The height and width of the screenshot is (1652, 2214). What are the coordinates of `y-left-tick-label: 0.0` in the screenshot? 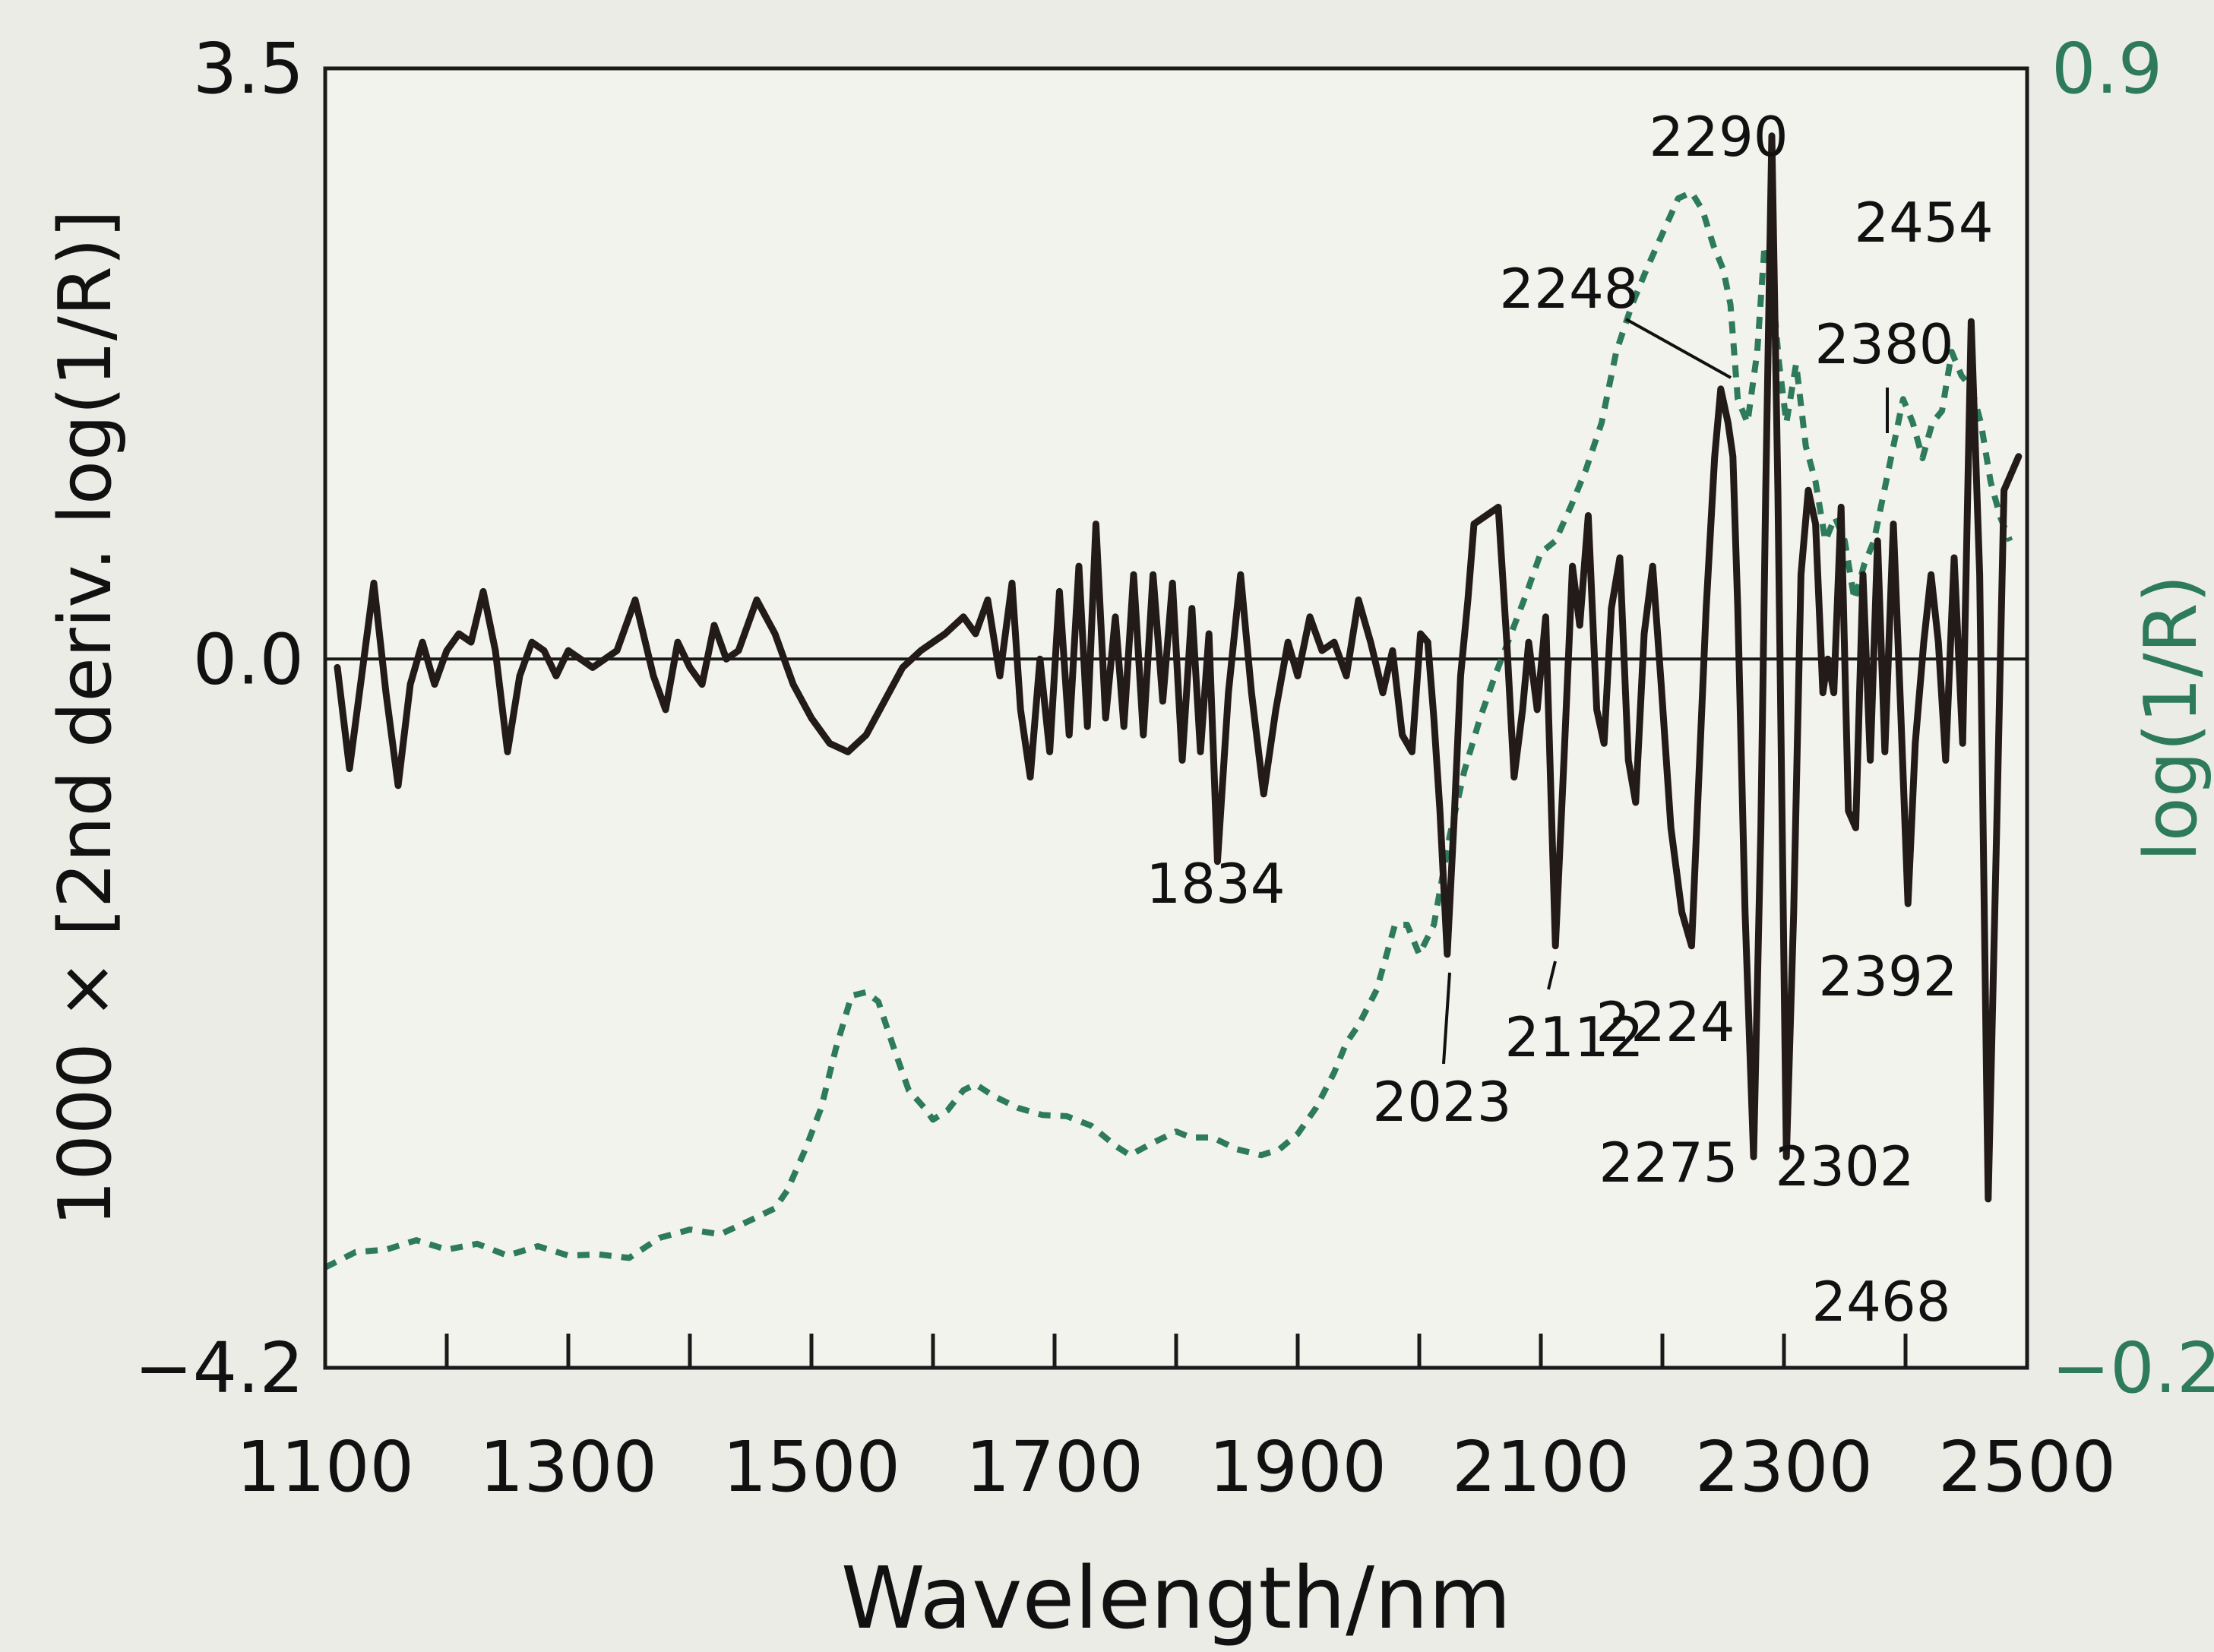 It's located at (248, 659).